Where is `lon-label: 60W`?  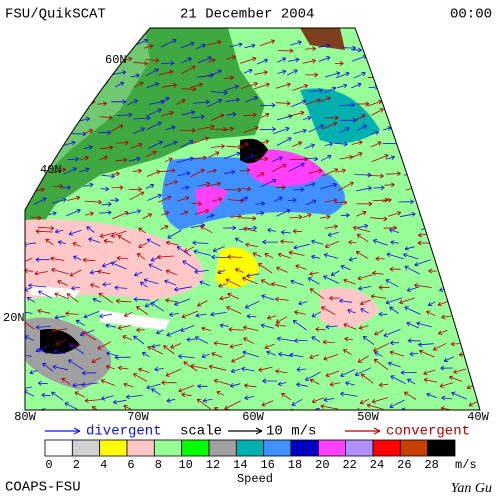 lon-label: 60W is located at coordinates (253, 417).